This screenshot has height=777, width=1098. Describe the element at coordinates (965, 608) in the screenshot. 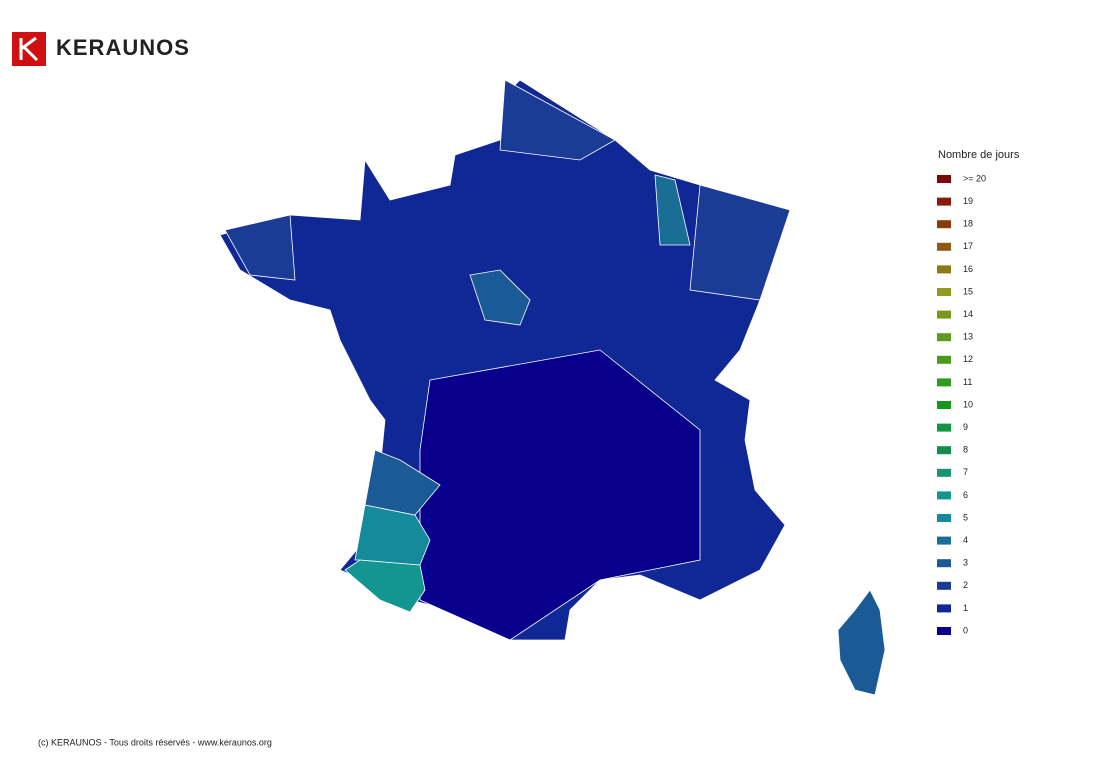

I see `legend-label: 1` at that location.